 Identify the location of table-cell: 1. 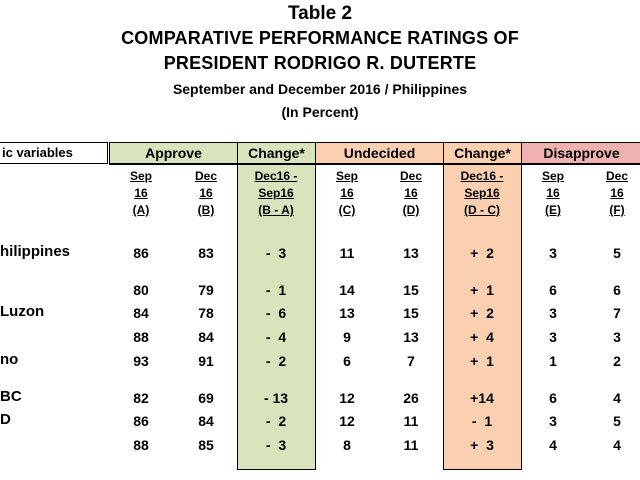
(553, 361).